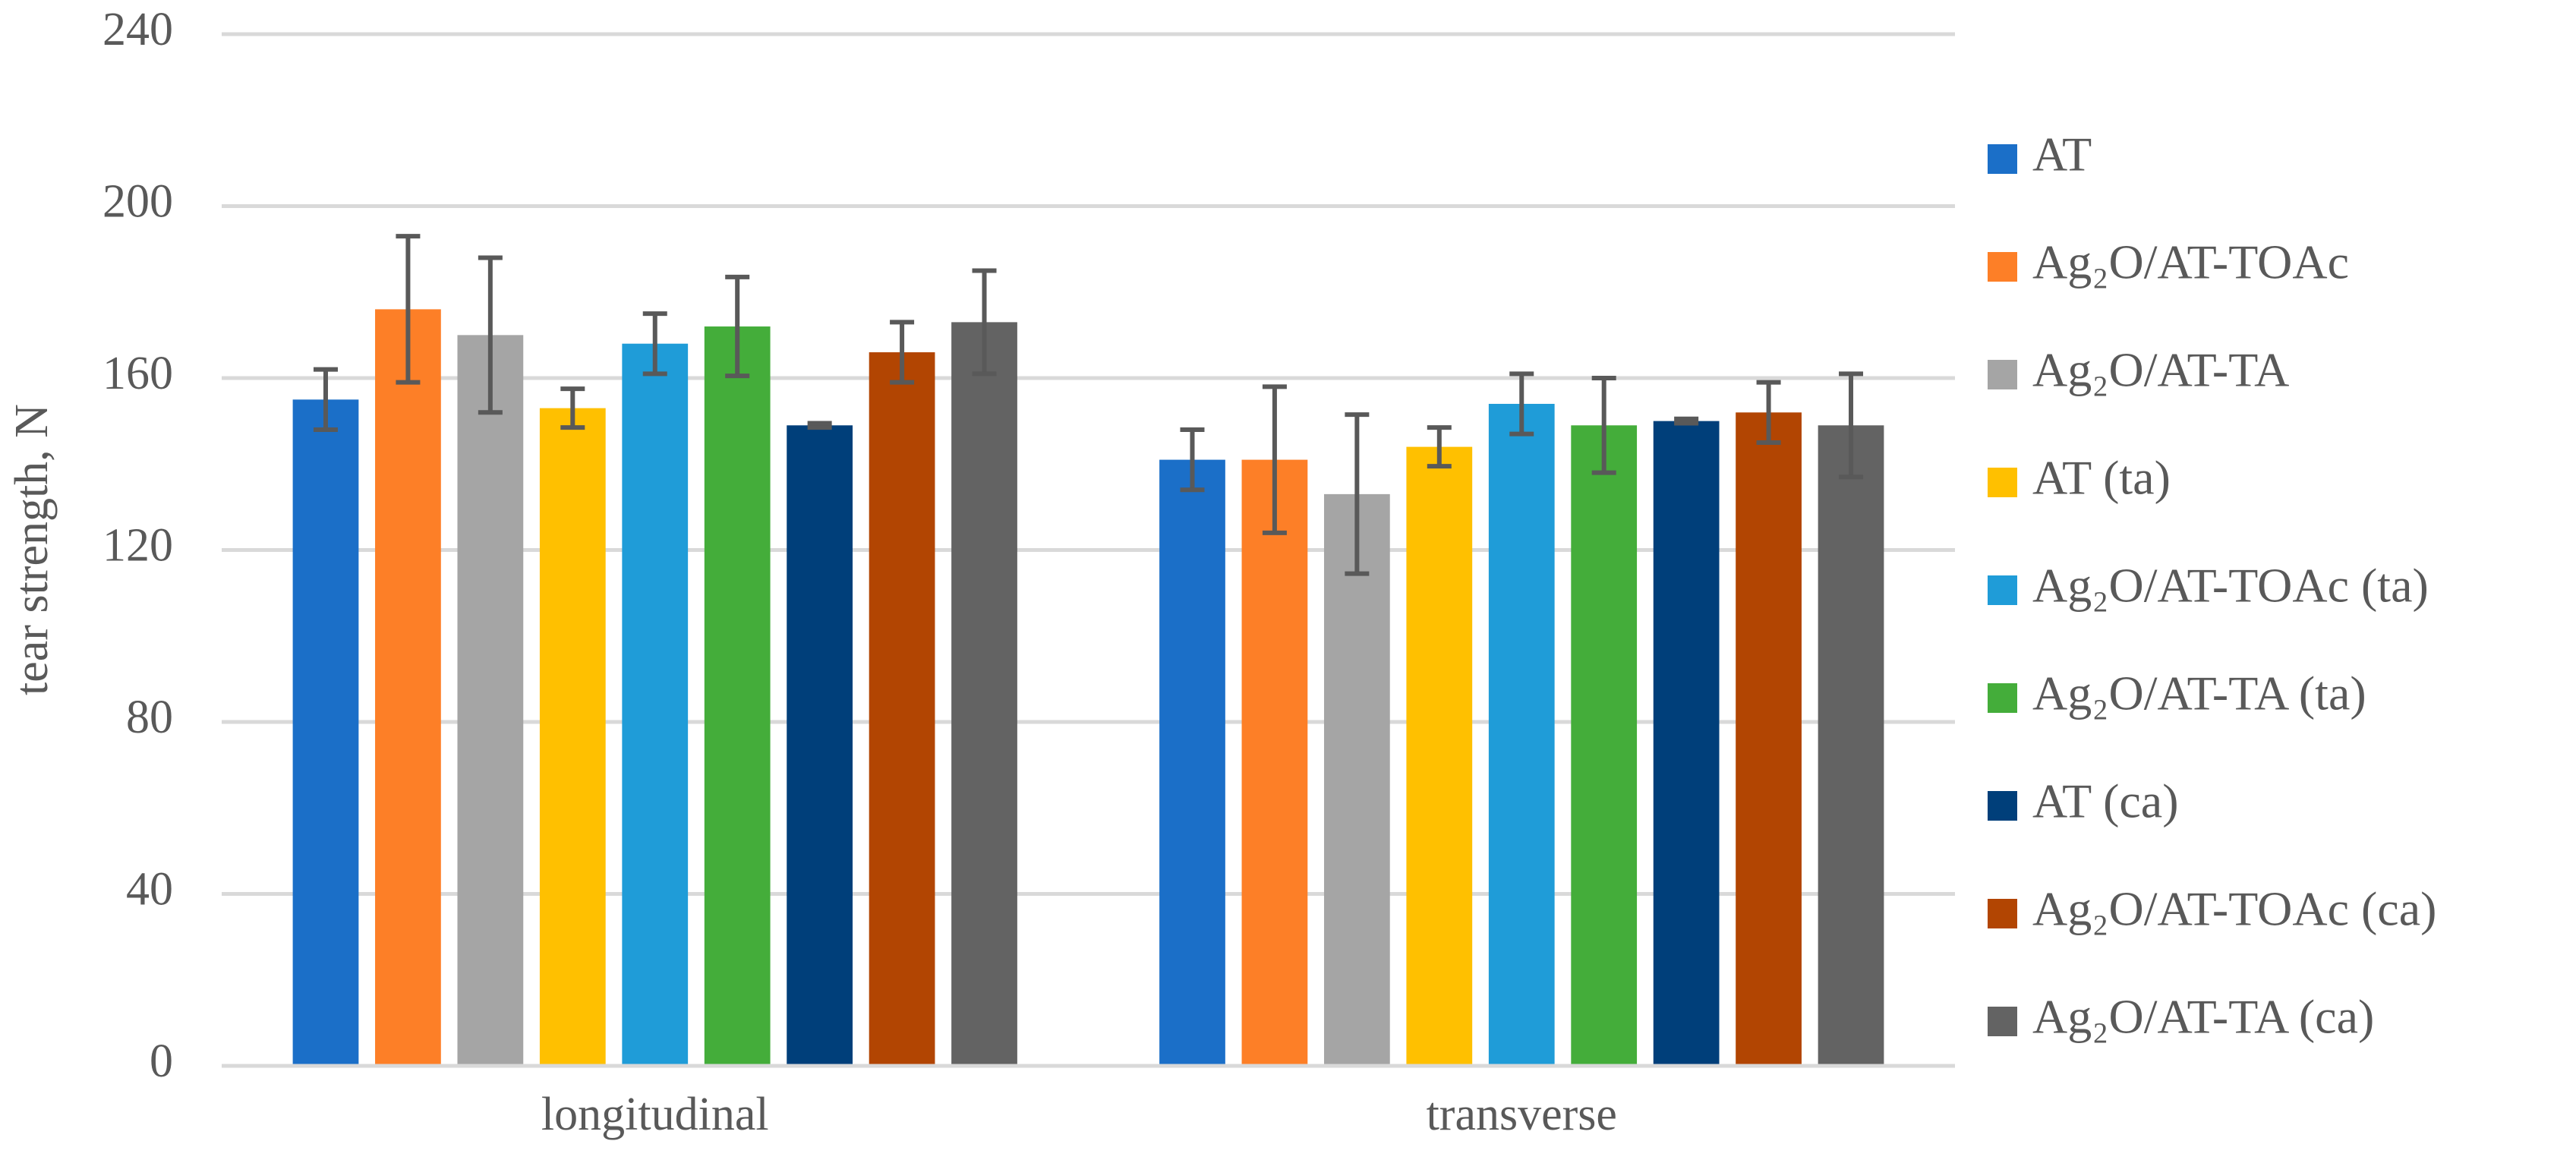 This screenshot has height=1160, width=2576. Describe the element at coordinates (137, 202) in the screenshot. I see `y-tick-label: 200` at that location.